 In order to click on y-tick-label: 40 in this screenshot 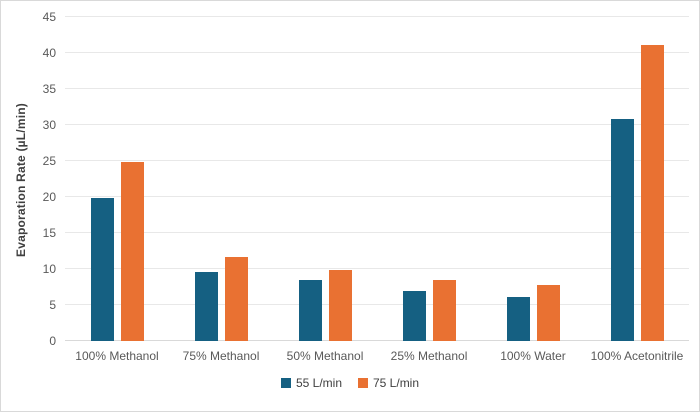, I will do `click(49, 53)`.